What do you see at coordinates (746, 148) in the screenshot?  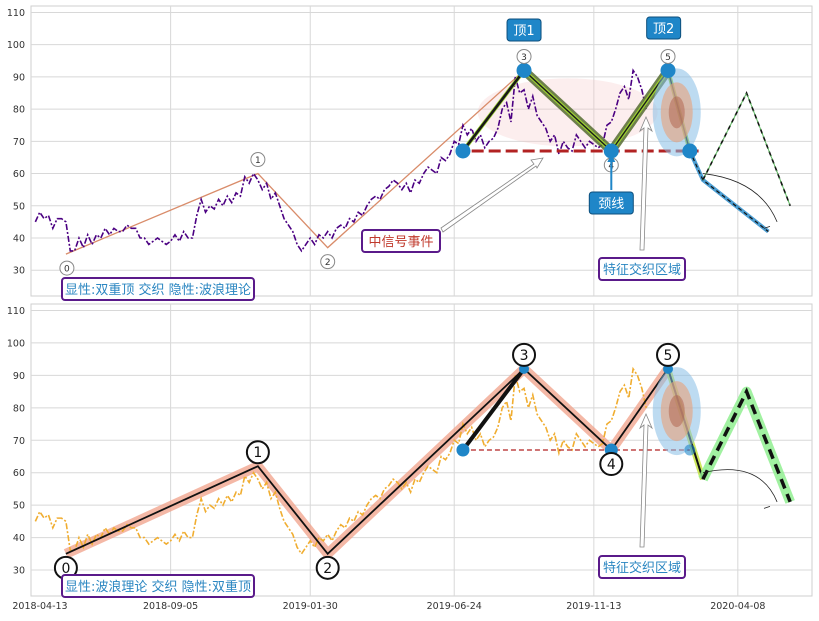 I see `wave-projection-accent` at bounding box center [746, 148].